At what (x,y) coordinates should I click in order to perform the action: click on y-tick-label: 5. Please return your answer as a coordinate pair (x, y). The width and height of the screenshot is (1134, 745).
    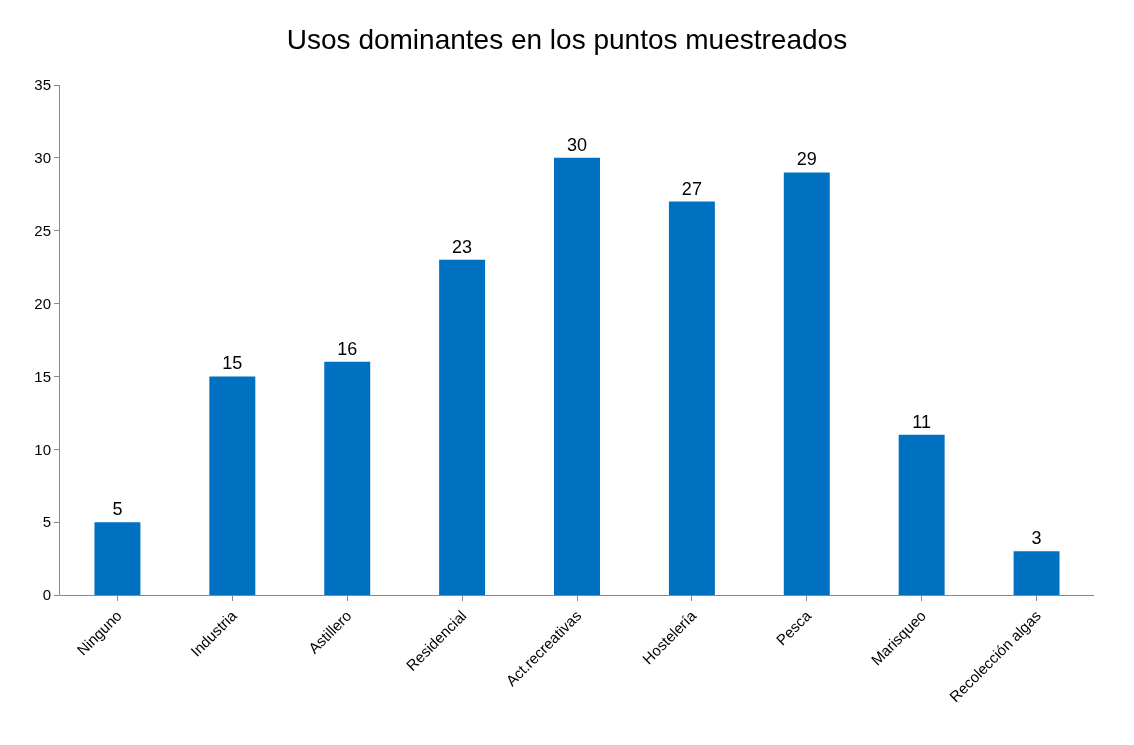
    Looking at the image, I should click on (46, 522).